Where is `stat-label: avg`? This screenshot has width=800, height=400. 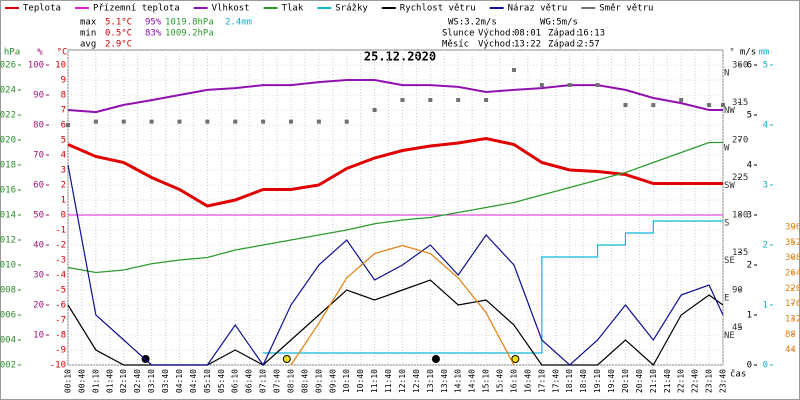 stat-label: avg is located at coordinates (88, 45).